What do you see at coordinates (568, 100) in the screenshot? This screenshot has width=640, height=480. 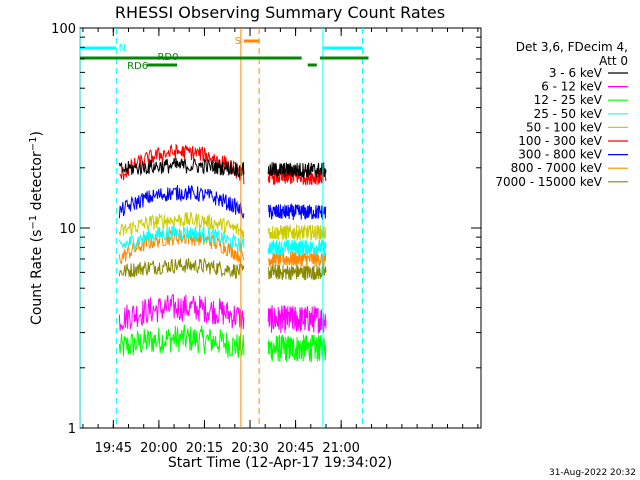 I see `legend-entry-label: 12 - 25 keV` at bounding box center [568, 100].